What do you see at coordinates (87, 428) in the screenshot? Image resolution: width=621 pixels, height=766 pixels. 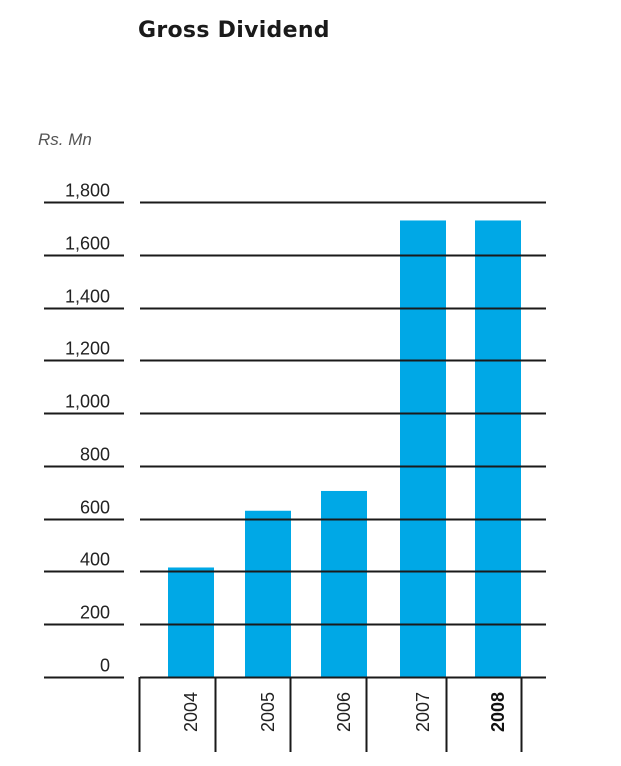 I see `y-tick-labels: 0 200 400 600 800 1,000 1,200 1,400 1,600 1,800` at bounding box center [87, 428].